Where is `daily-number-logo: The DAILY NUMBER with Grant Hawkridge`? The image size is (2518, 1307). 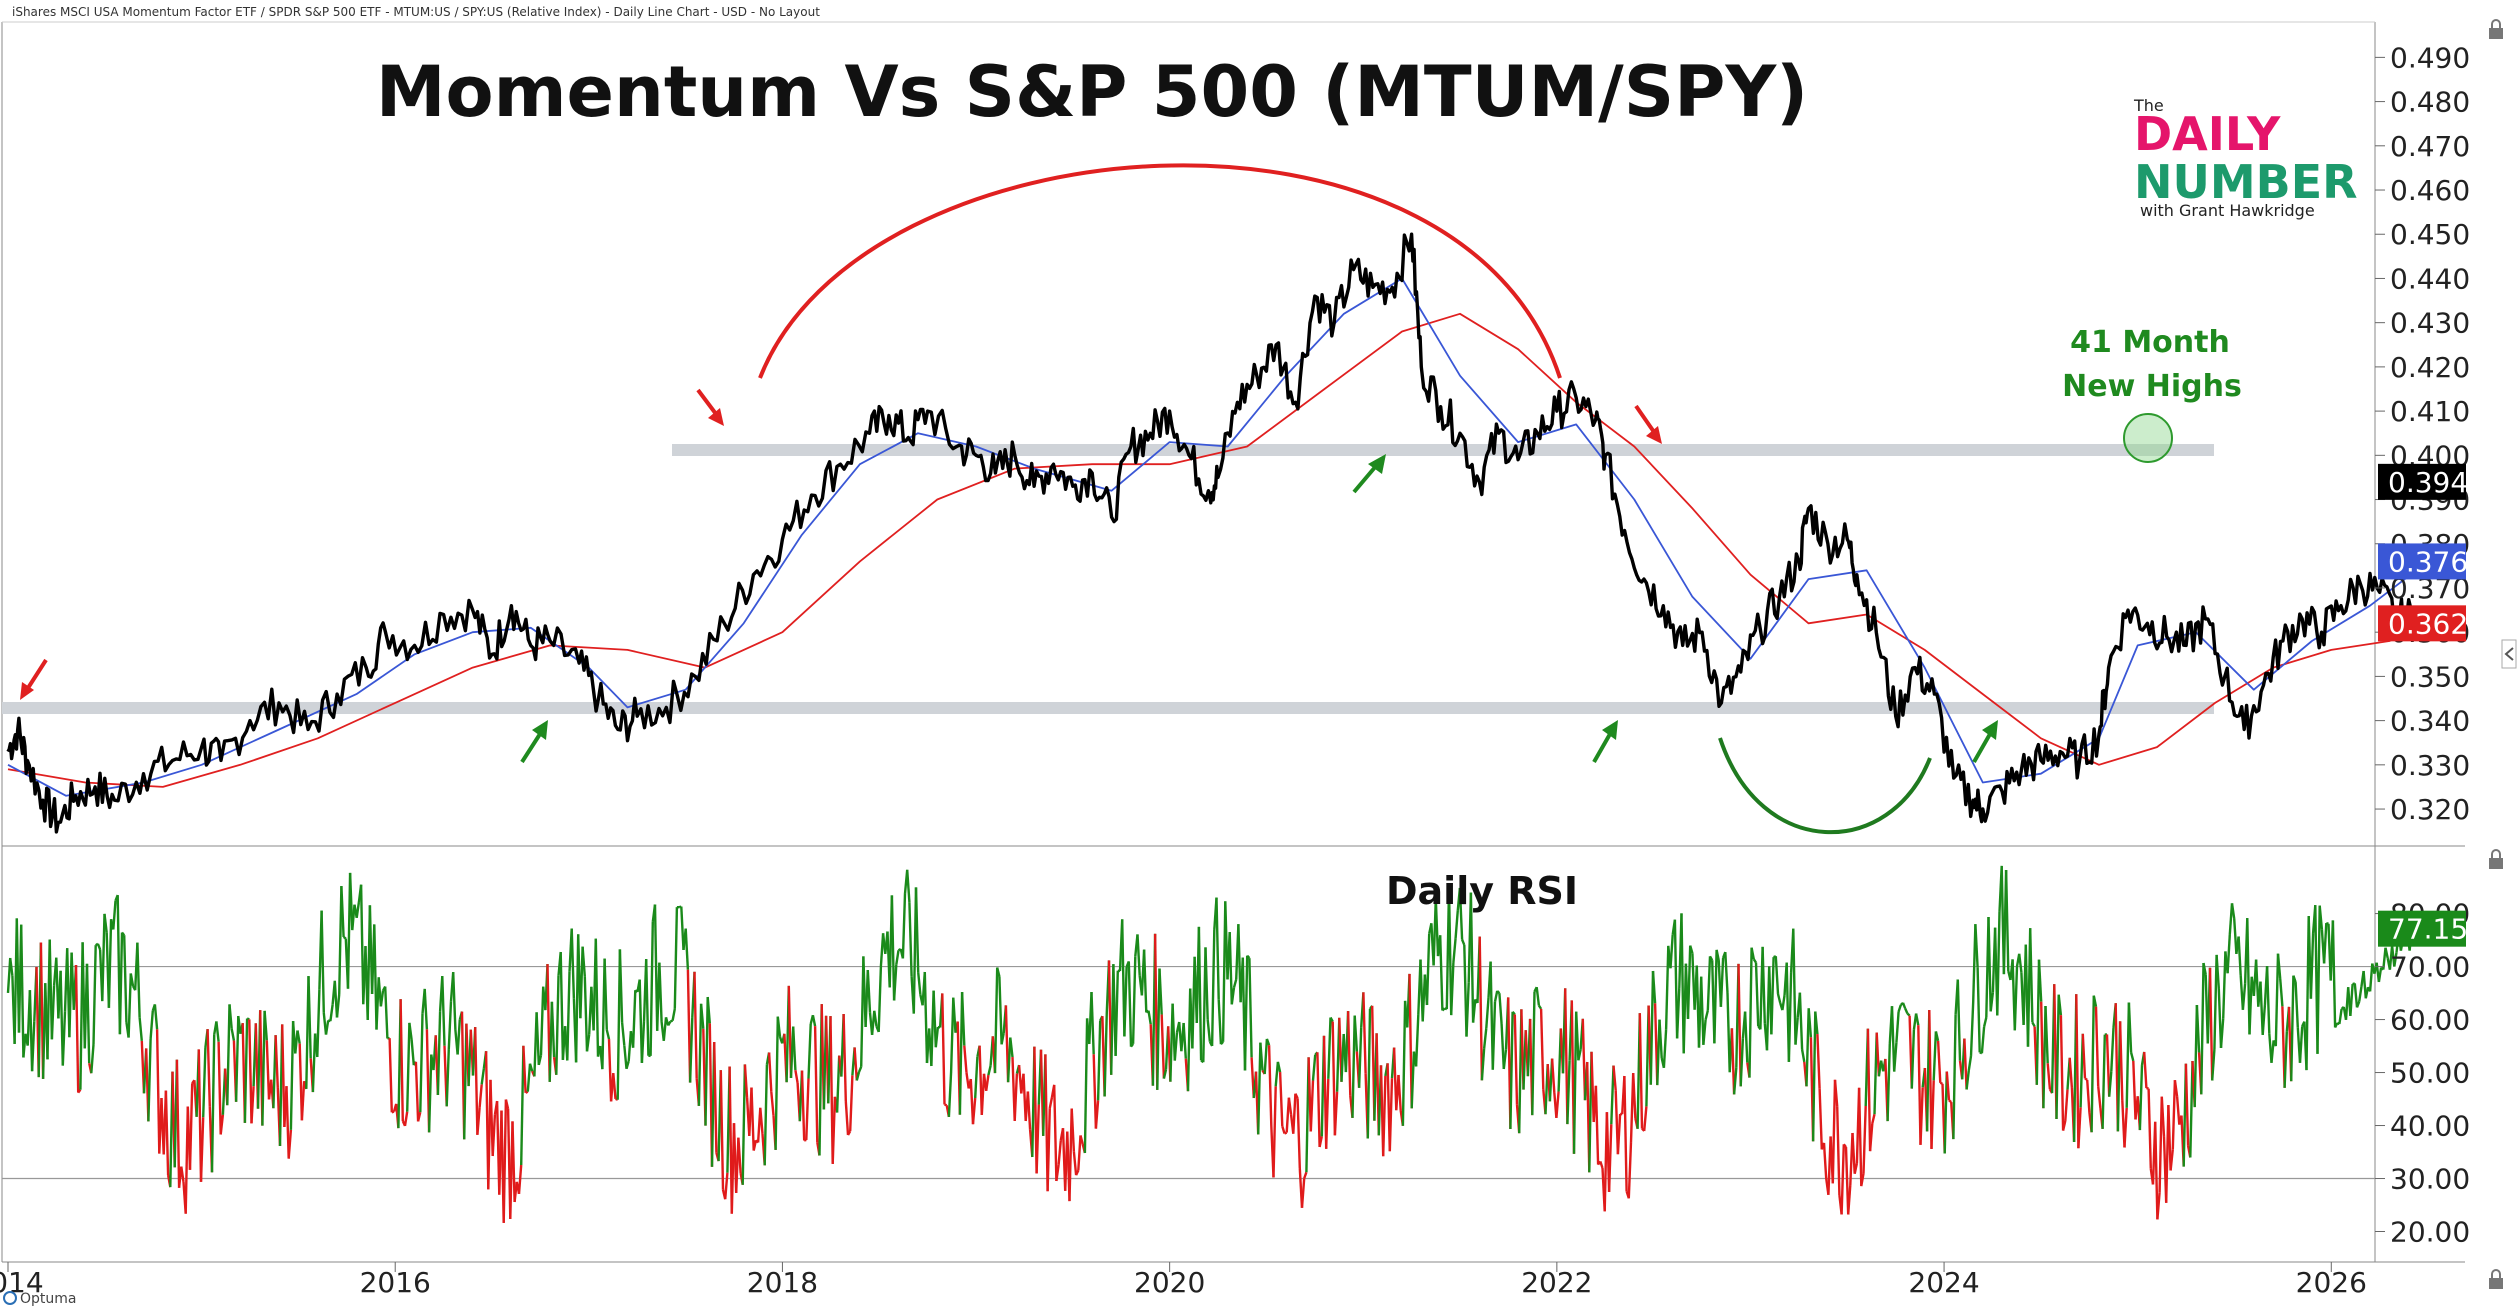 daily-number-logo: The DAILY NUMBER with Grant Hawkridge is located at coordinates (2245, 158).